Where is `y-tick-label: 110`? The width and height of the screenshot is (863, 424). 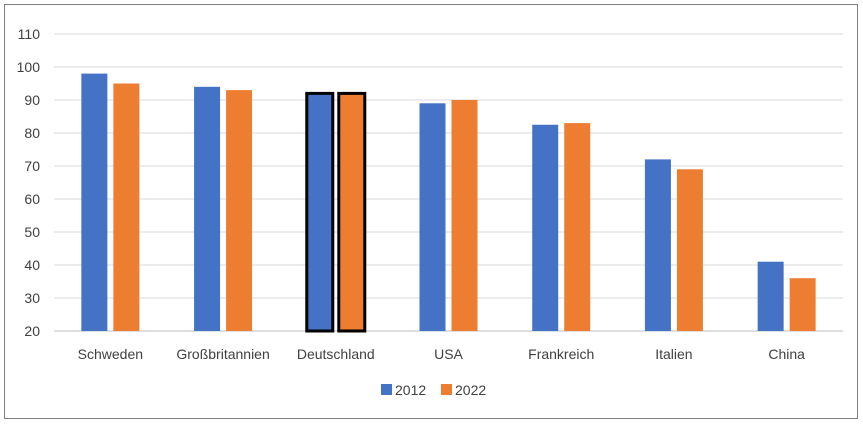 y-tick-label: 110 is located at coordinates (29, 34).